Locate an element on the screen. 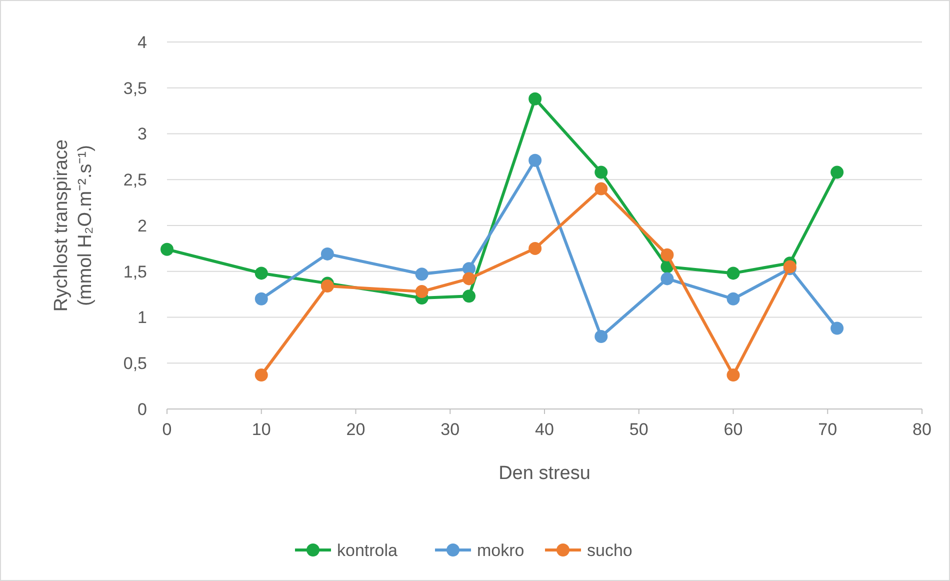 Image resolution: width=950 pixels, height=581 pixels. x-tick-label: 40 is located at coordinates (544, 429).